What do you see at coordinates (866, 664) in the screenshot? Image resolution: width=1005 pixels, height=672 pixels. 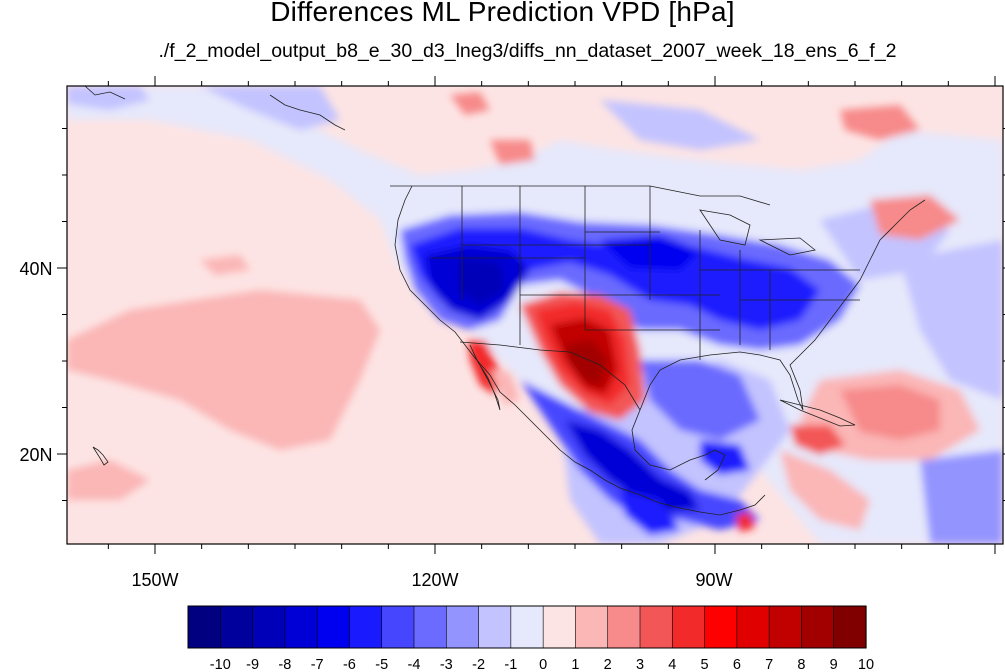 I see `colorbar-label: 10` at bounding box center [866, 664].